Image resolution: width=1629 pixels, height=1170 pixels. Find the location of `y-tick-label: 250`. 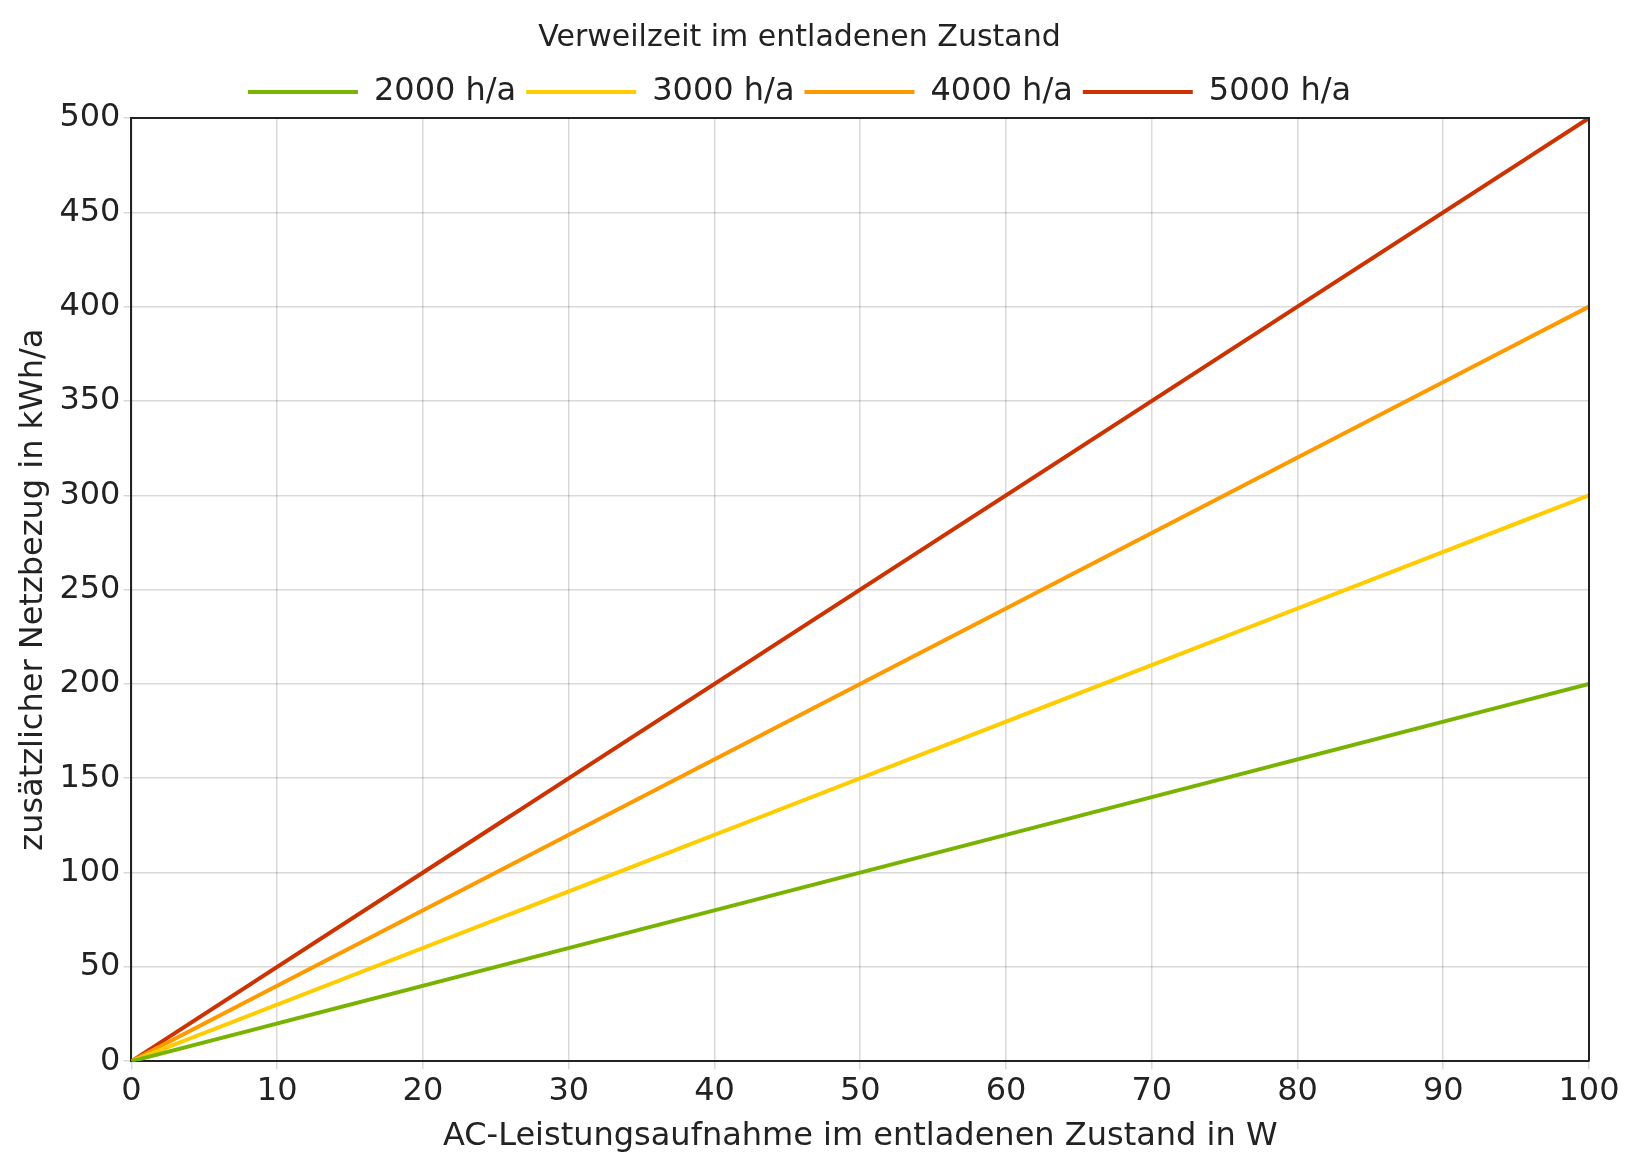

y-tick-label: 250 is located at coordinates (90, 586).